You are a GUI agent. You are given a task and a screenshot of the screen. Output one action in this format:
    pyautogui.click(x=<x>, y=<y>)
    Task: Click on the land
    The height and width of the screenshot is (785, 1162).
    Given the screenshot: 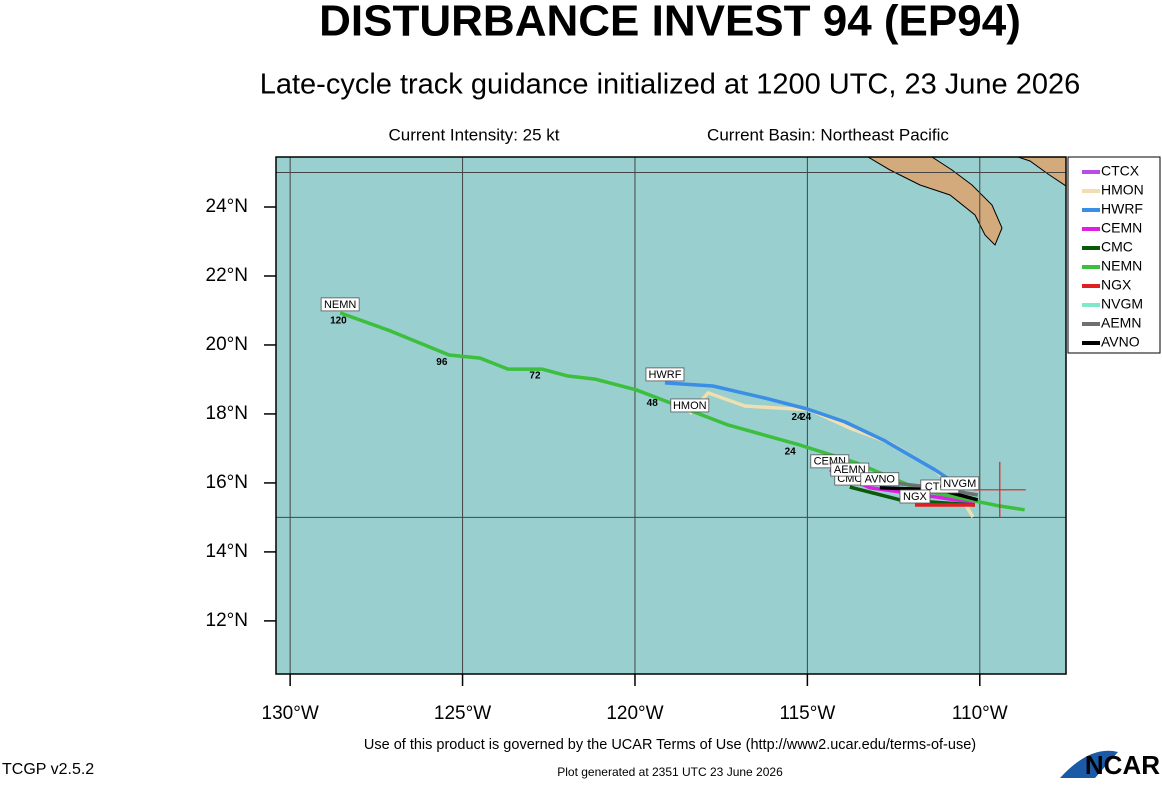 What is the action you would take?
    pyautogui.click(x=966, y=201)
    